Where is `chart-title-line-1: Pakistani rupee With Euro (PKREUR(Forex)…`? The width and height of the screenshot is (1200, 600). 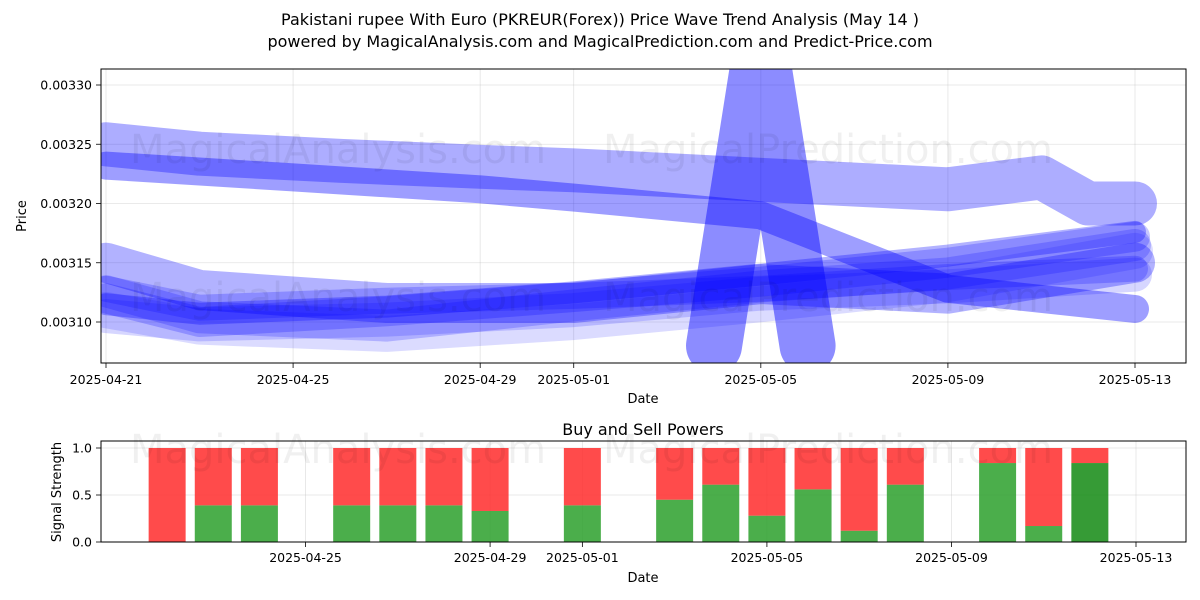
chart-title-line-1: Pakistani rupee With Euro (PKREUR(Forex)… is located at coordinates (600, 19).